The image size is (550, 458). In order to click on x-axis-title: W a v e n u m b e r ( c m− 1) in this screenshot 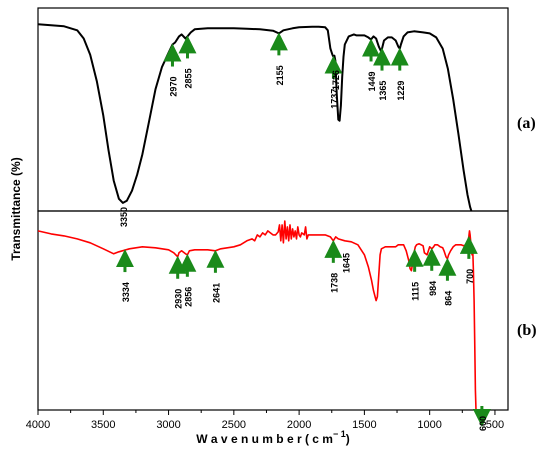, I will do `click(272, 437)`.